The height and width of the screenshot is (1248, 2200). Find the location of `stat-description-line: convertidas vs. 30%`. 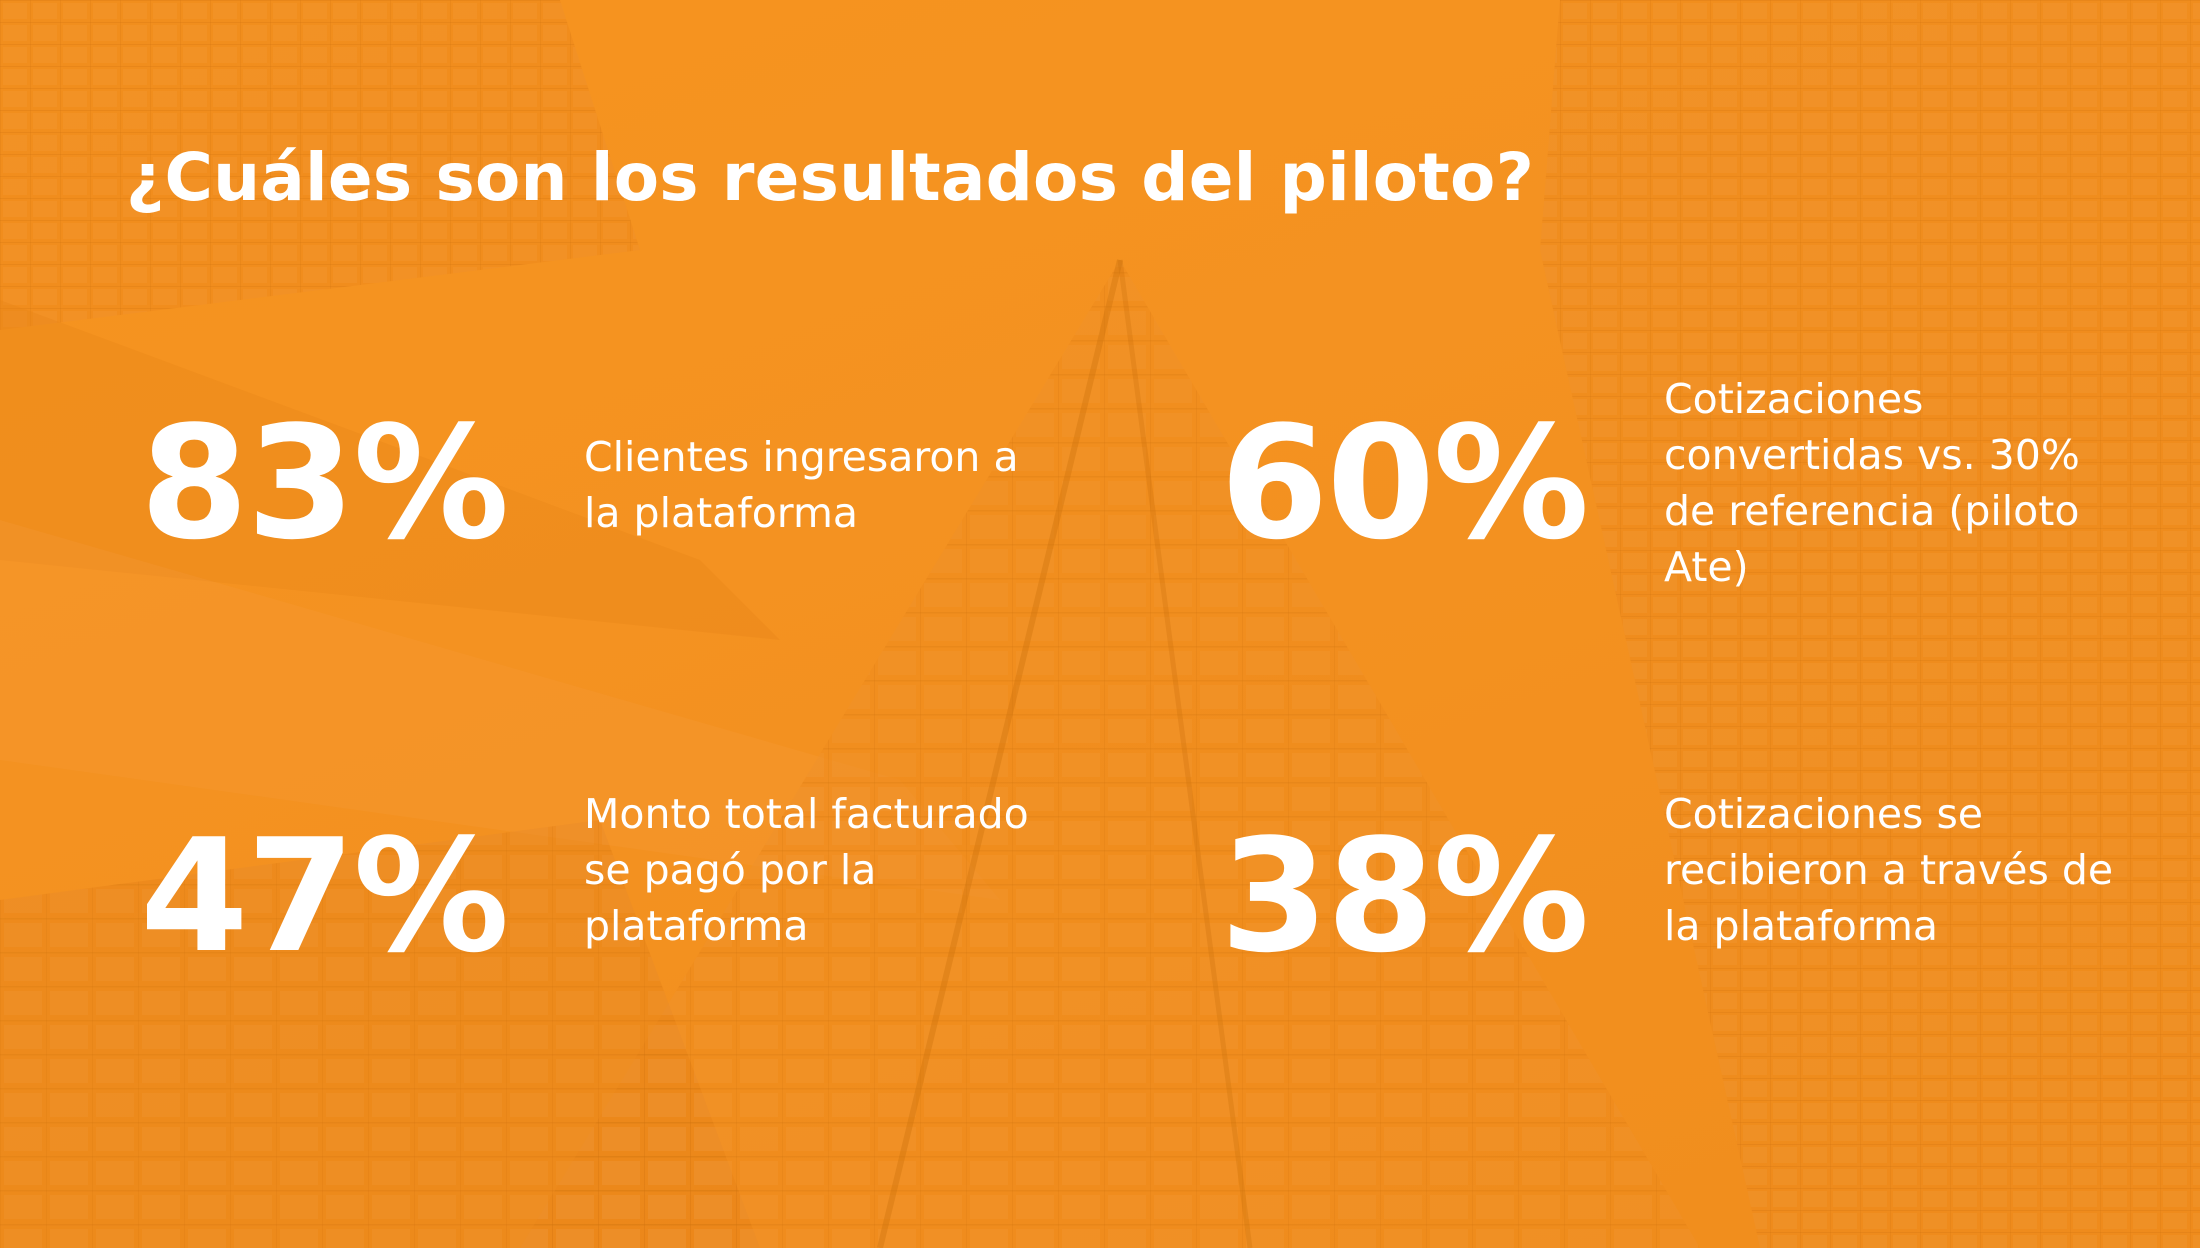

stat-description-line: convertidas vs. 30% is located at coordinates (1872, 455).